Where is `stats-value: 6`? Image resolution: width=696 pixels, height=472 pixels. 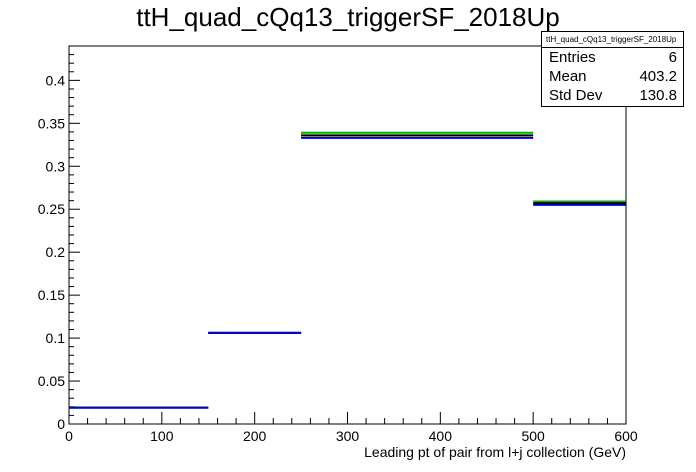 stats-value: 6 is located at coordinates (672, 57).